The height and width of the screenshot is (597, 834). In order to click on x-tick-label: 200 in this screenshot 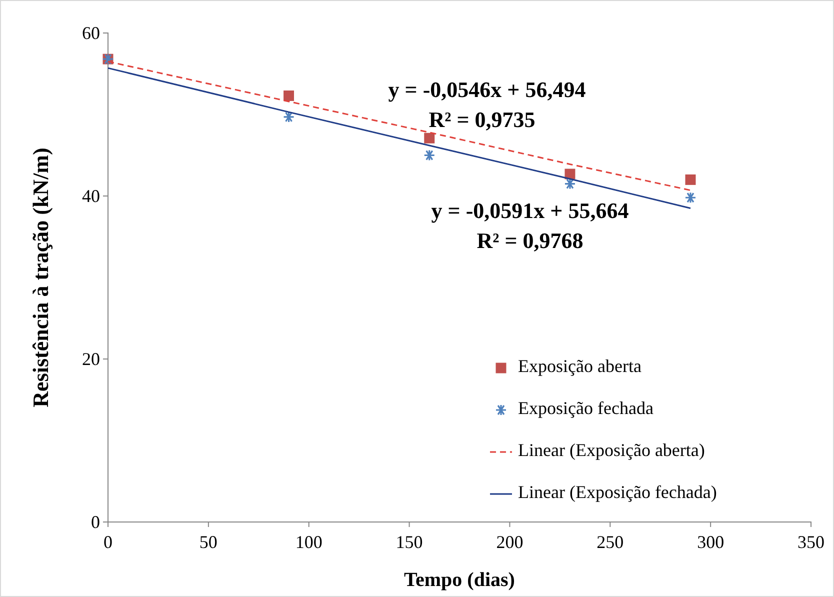, I will do `click(510, 542)`.